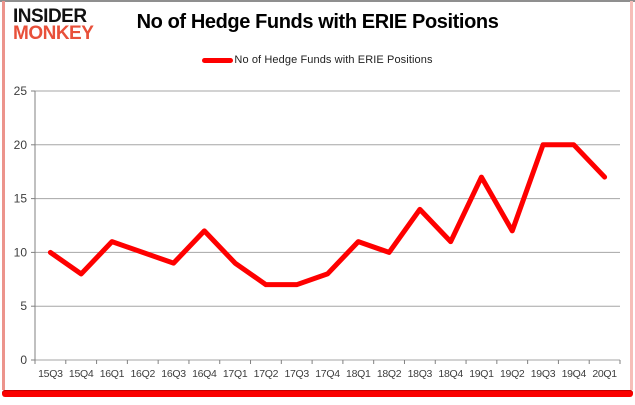 The height and width of the screenshot is (405, 635). Describe the element at coordinates (53, 33) in the screenshot. I see `logo-line-monkey: MONKEY` at that location.